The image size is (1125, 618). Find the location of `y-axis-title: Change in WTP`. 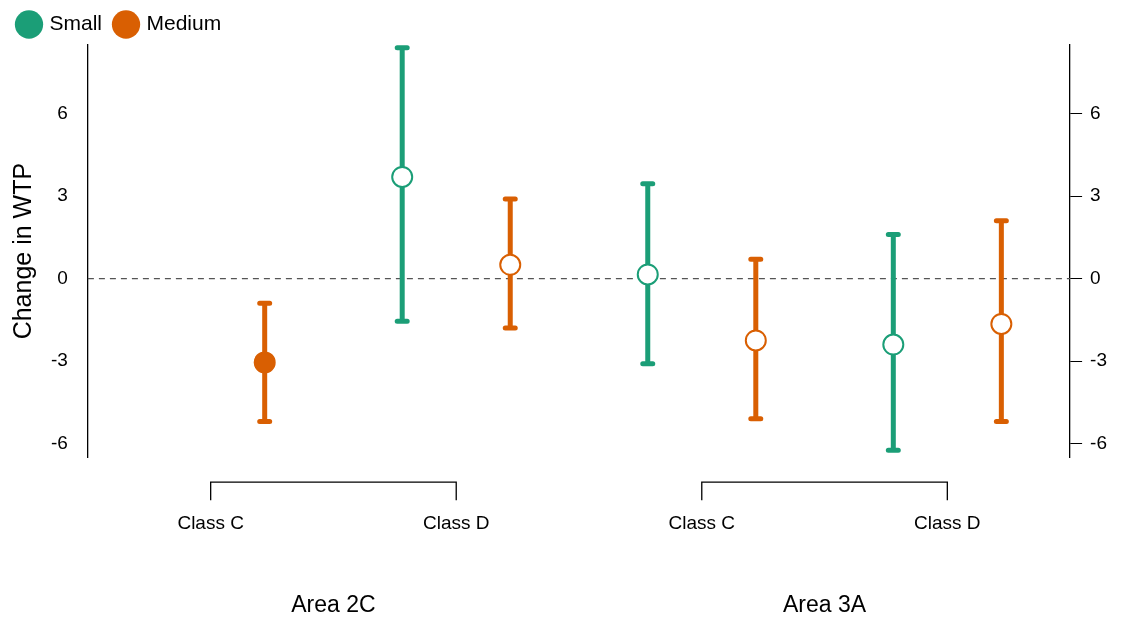

y-axis-title: Change in WTP is located at coordinates (21, 251).